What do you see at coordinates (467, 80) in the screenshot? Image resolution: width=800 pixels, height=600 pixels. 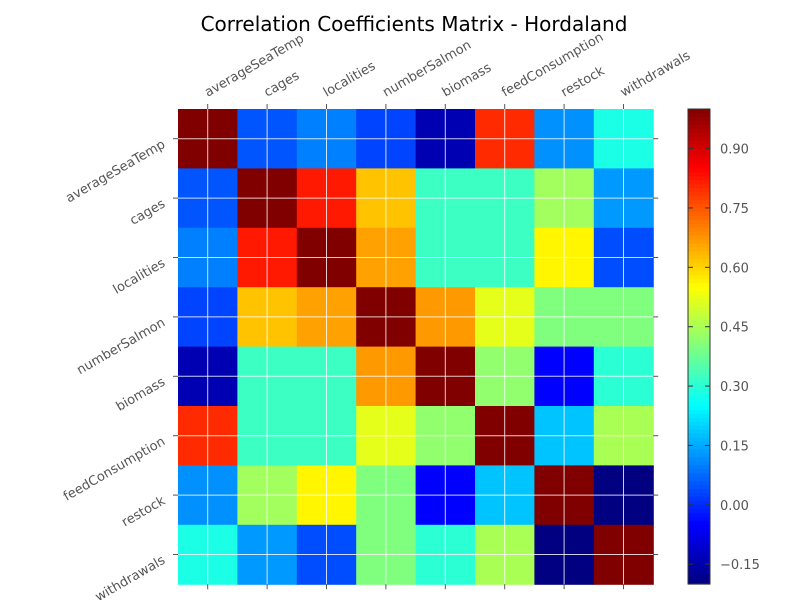 I see `x-tick-label: biomass` at bounding box center [467, 80].